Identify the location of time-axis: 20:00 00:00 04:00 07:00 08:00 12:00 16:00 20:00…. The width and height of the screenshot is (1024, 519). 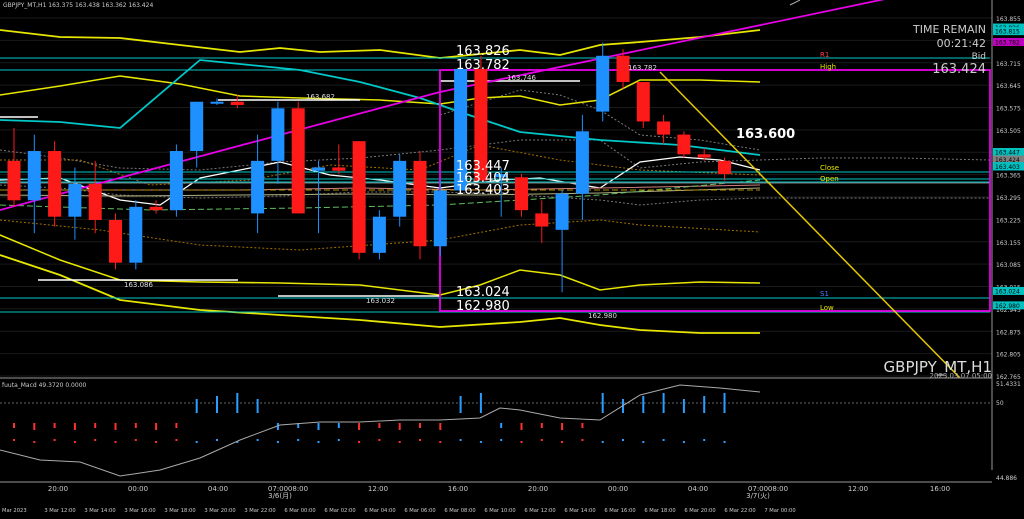
(476, 499).